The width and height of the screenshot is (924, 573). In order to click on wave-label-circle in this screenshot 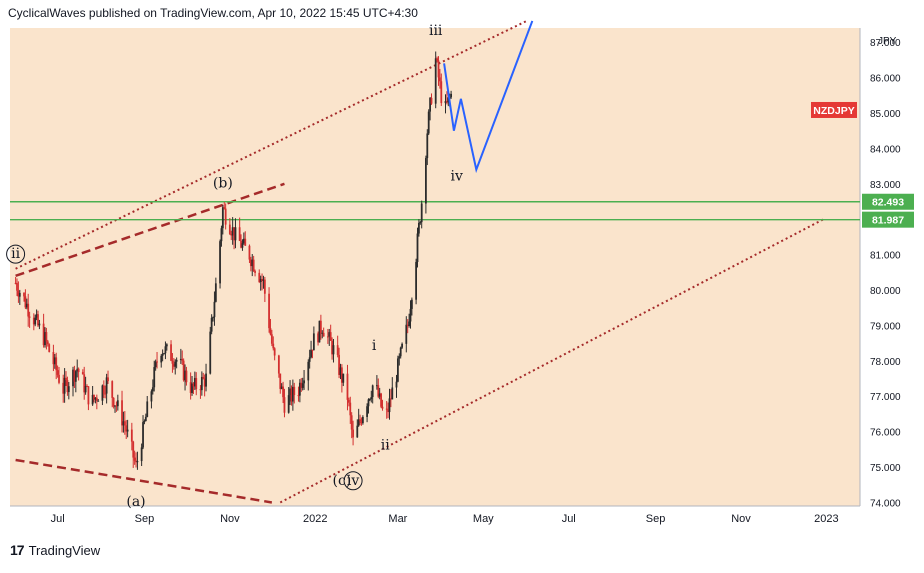, I will do `click(16, 254)`.